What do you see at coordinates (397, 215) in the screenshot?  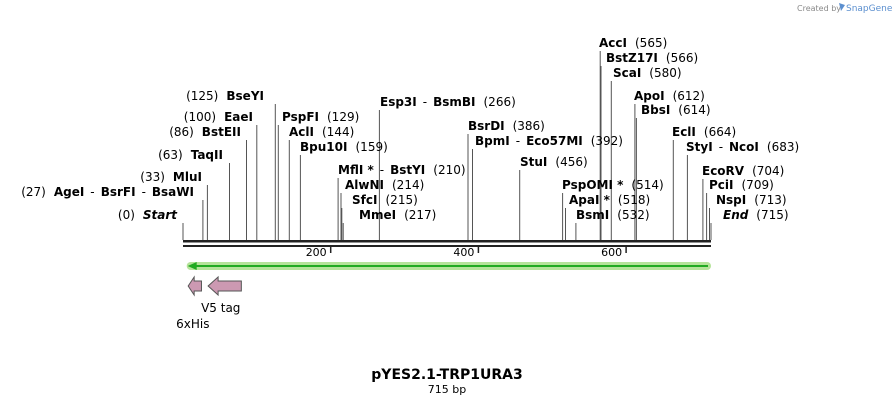 I see `site-label-mmei: MmeI (217)` at bounding box center [397, 215].